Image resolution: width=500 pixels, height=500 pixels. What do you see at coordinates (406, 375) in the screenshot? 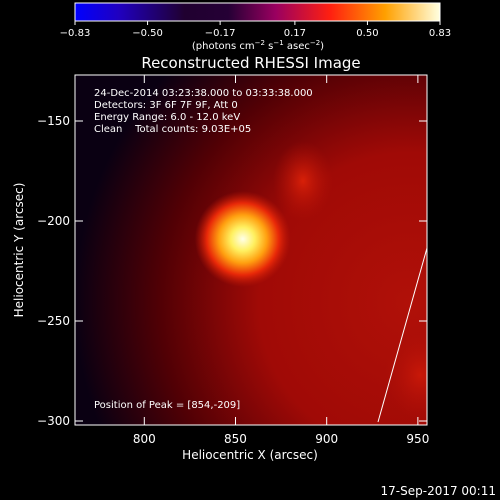
I see `right-edge-source` at bounding box center [406, 375].